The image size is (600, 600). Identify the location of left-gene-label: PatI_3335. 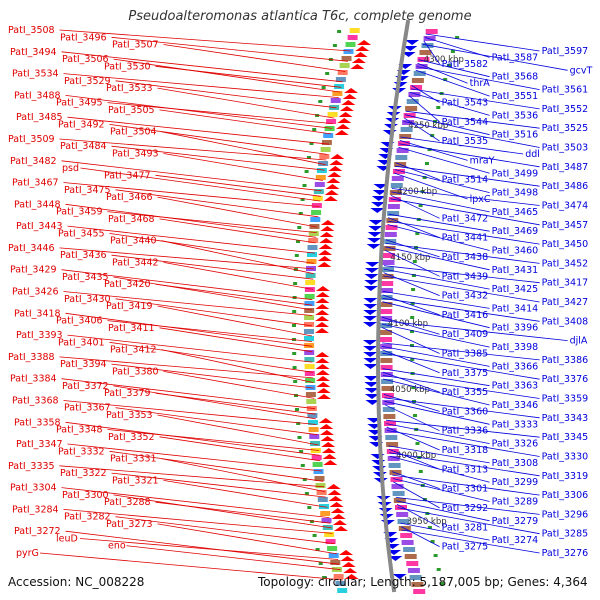
(31, 466).